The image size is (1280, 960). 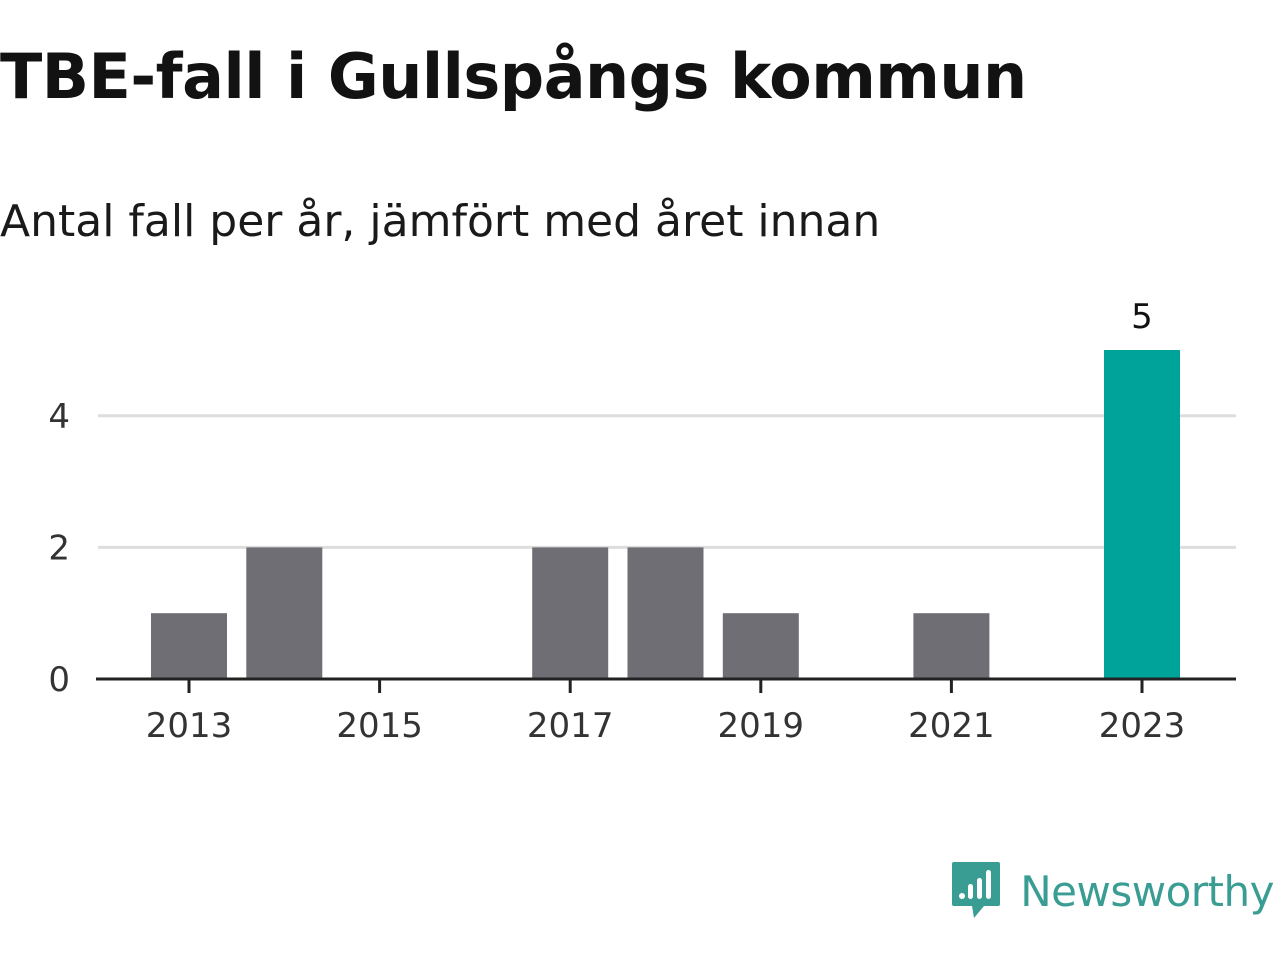 I want to click on y-axis-ticks: 0 2 4, so click(x=59, y=548).